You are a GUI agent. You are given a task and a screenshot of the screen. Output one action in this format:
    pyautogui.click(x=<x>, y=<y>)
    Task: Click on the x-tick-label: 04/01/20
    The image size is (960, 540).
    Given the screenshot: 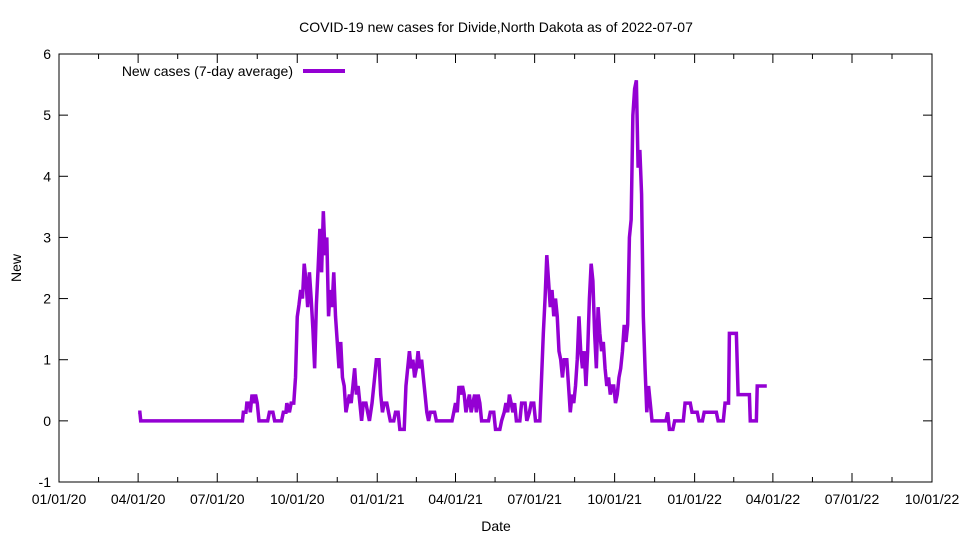 What is the action you would take?
    pyautogui.click(x=138, y=499)
    